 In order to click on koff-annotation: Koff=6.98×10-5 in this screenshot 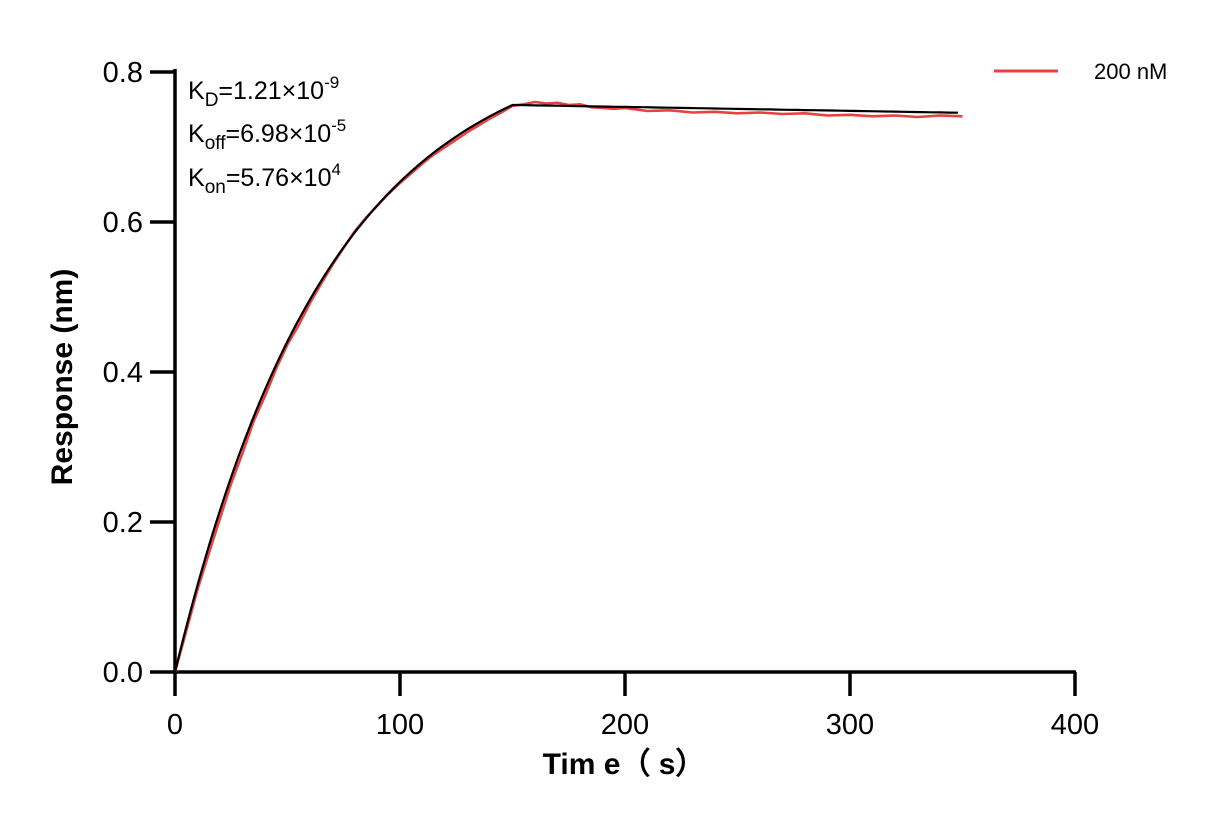, I will do `click(267, 135)`.